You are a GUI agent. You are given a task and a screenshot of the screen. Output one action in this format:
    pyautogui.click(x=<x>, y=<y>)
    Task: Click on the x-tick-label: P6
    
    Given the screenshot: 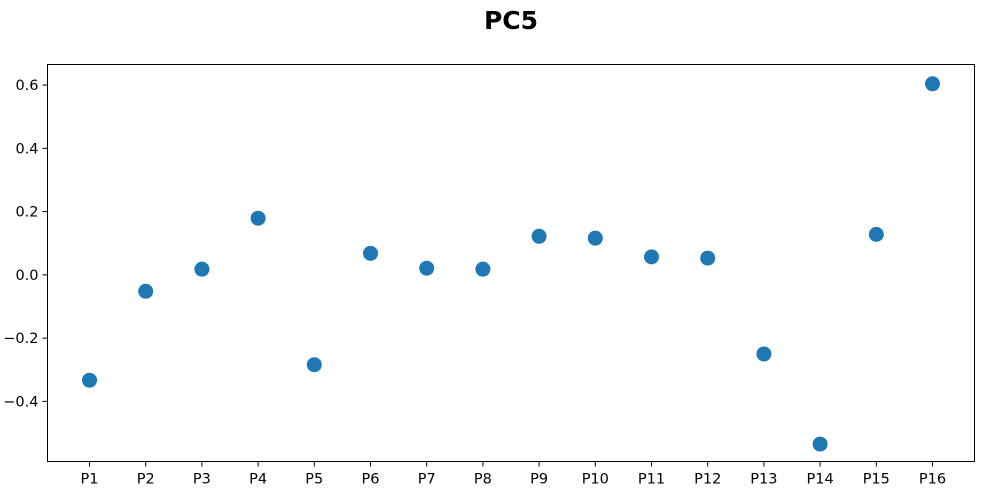 What is the action you would take?
    pyautogui.click(x=371, y=480)
    